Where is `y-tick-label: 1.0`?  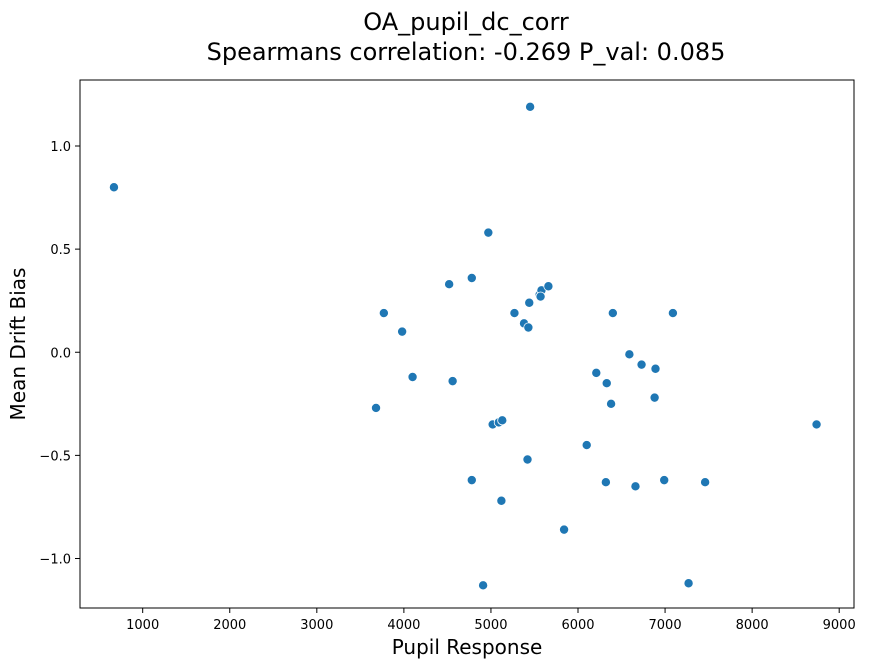
y-tick-label: 1.0 is located at coordinates (60, 147).